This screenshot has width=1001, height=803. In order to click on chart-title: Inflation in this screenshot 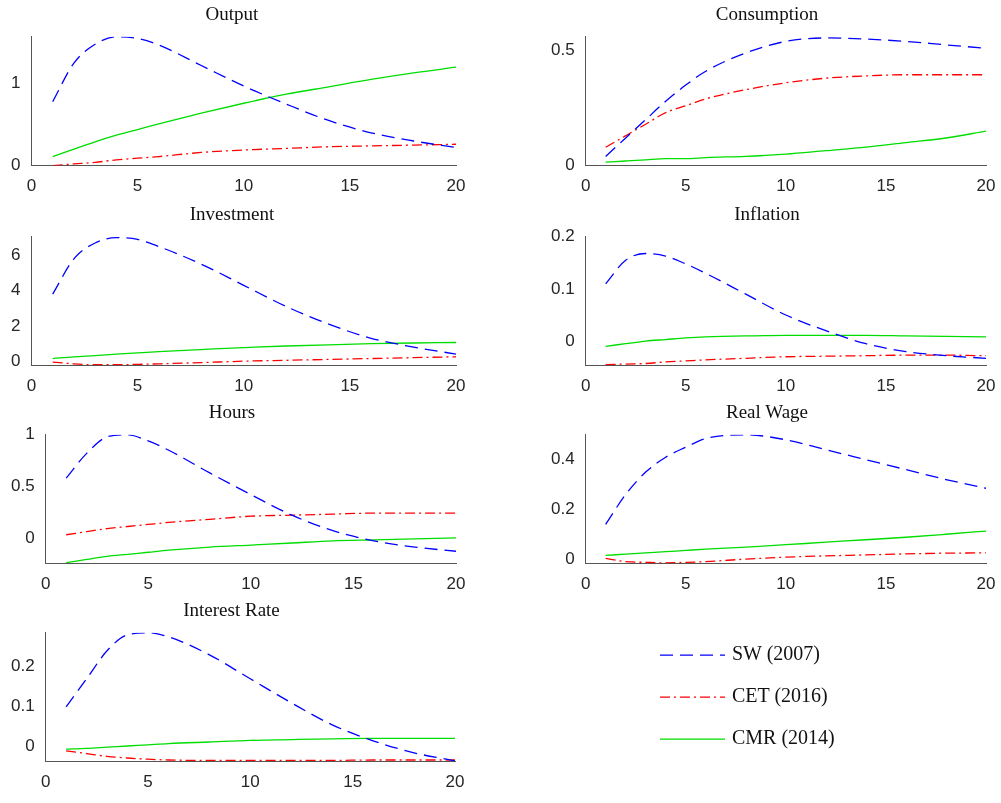, I will do `click(767, 214)`.